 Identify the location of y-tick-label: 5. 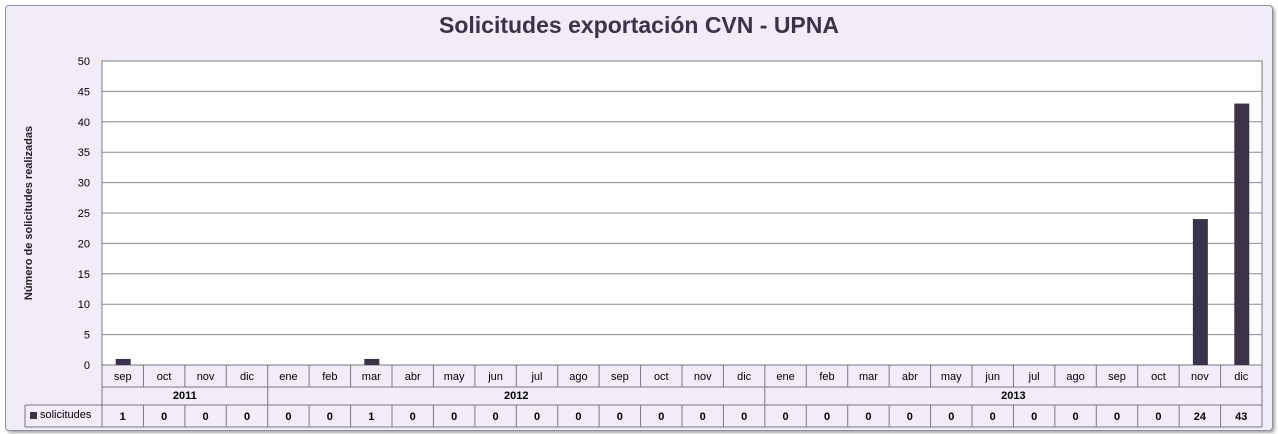
(87, 336).